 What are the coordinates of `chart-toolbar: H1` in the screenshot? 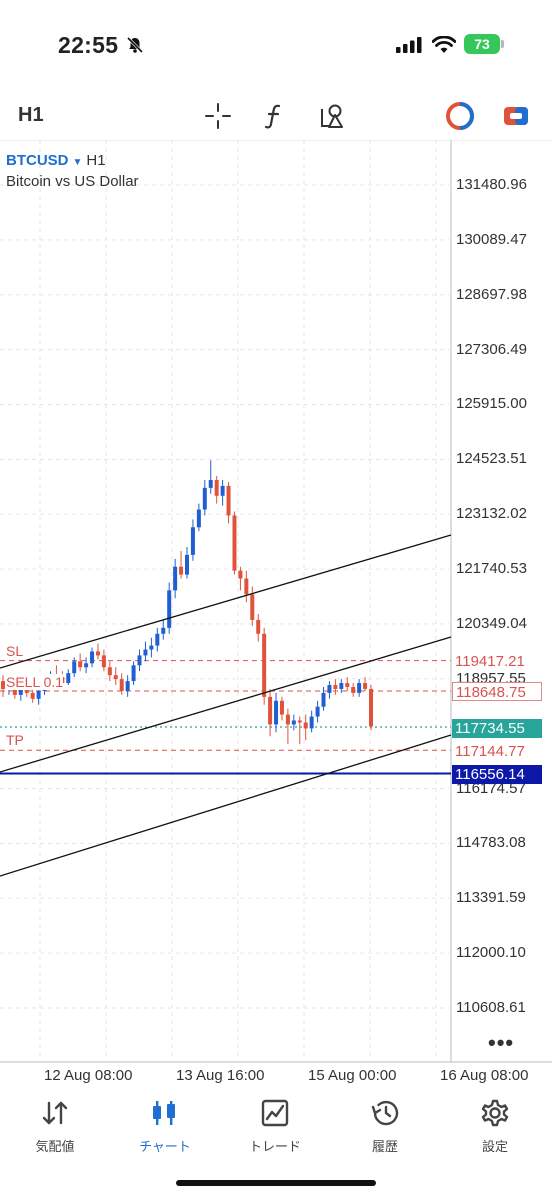 It's located at (276, 116).